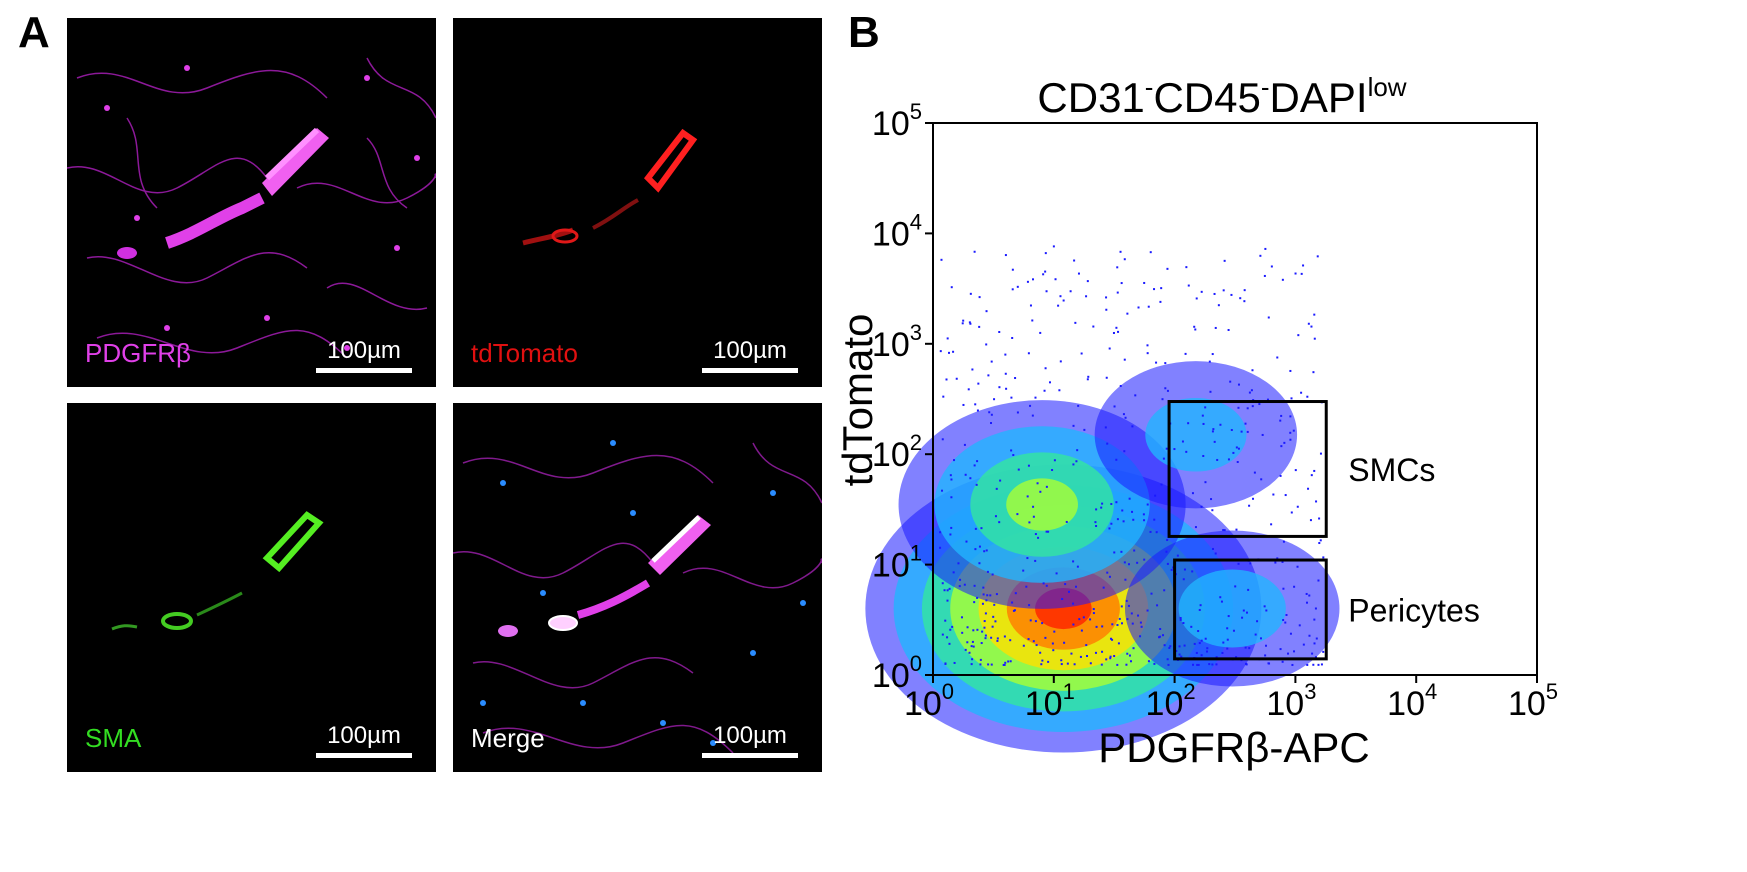 This screenshot has height=872, width=1747. What do you see at coordinates (113, 738) in the screenshot?
I see `channel-label-sma: SMA` at bounding box center [113, 738].